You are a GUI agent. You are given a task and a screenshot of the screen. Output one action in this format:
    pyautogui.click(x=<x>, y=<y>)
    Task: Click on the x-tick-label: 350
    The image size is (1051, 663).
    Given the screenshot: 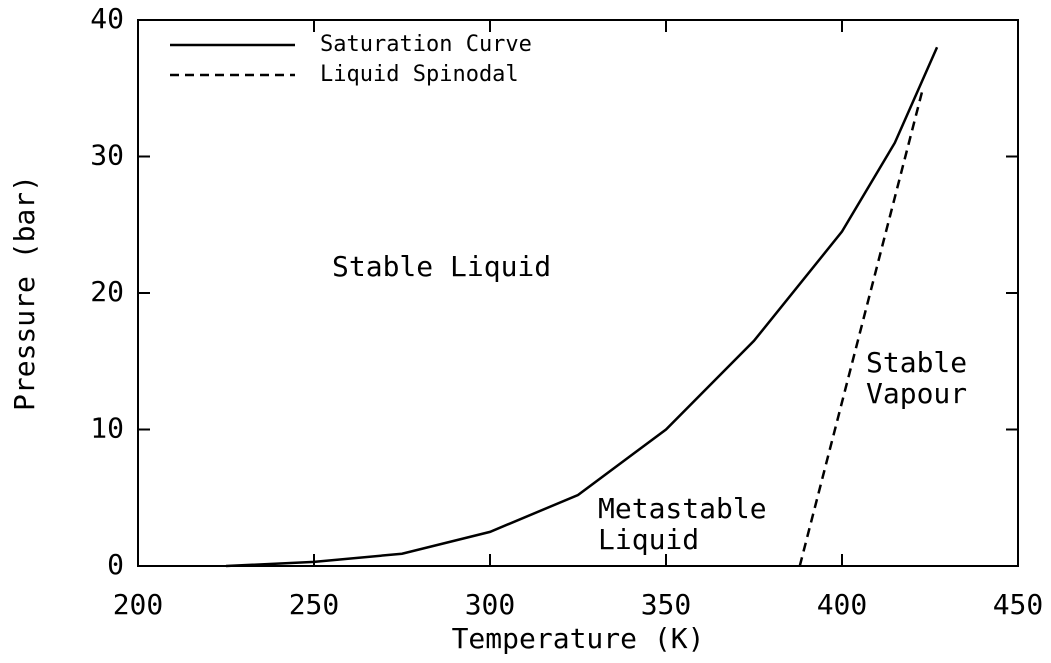 What is the action you would take?
    pyautogui.click(x=666, y=604)
    